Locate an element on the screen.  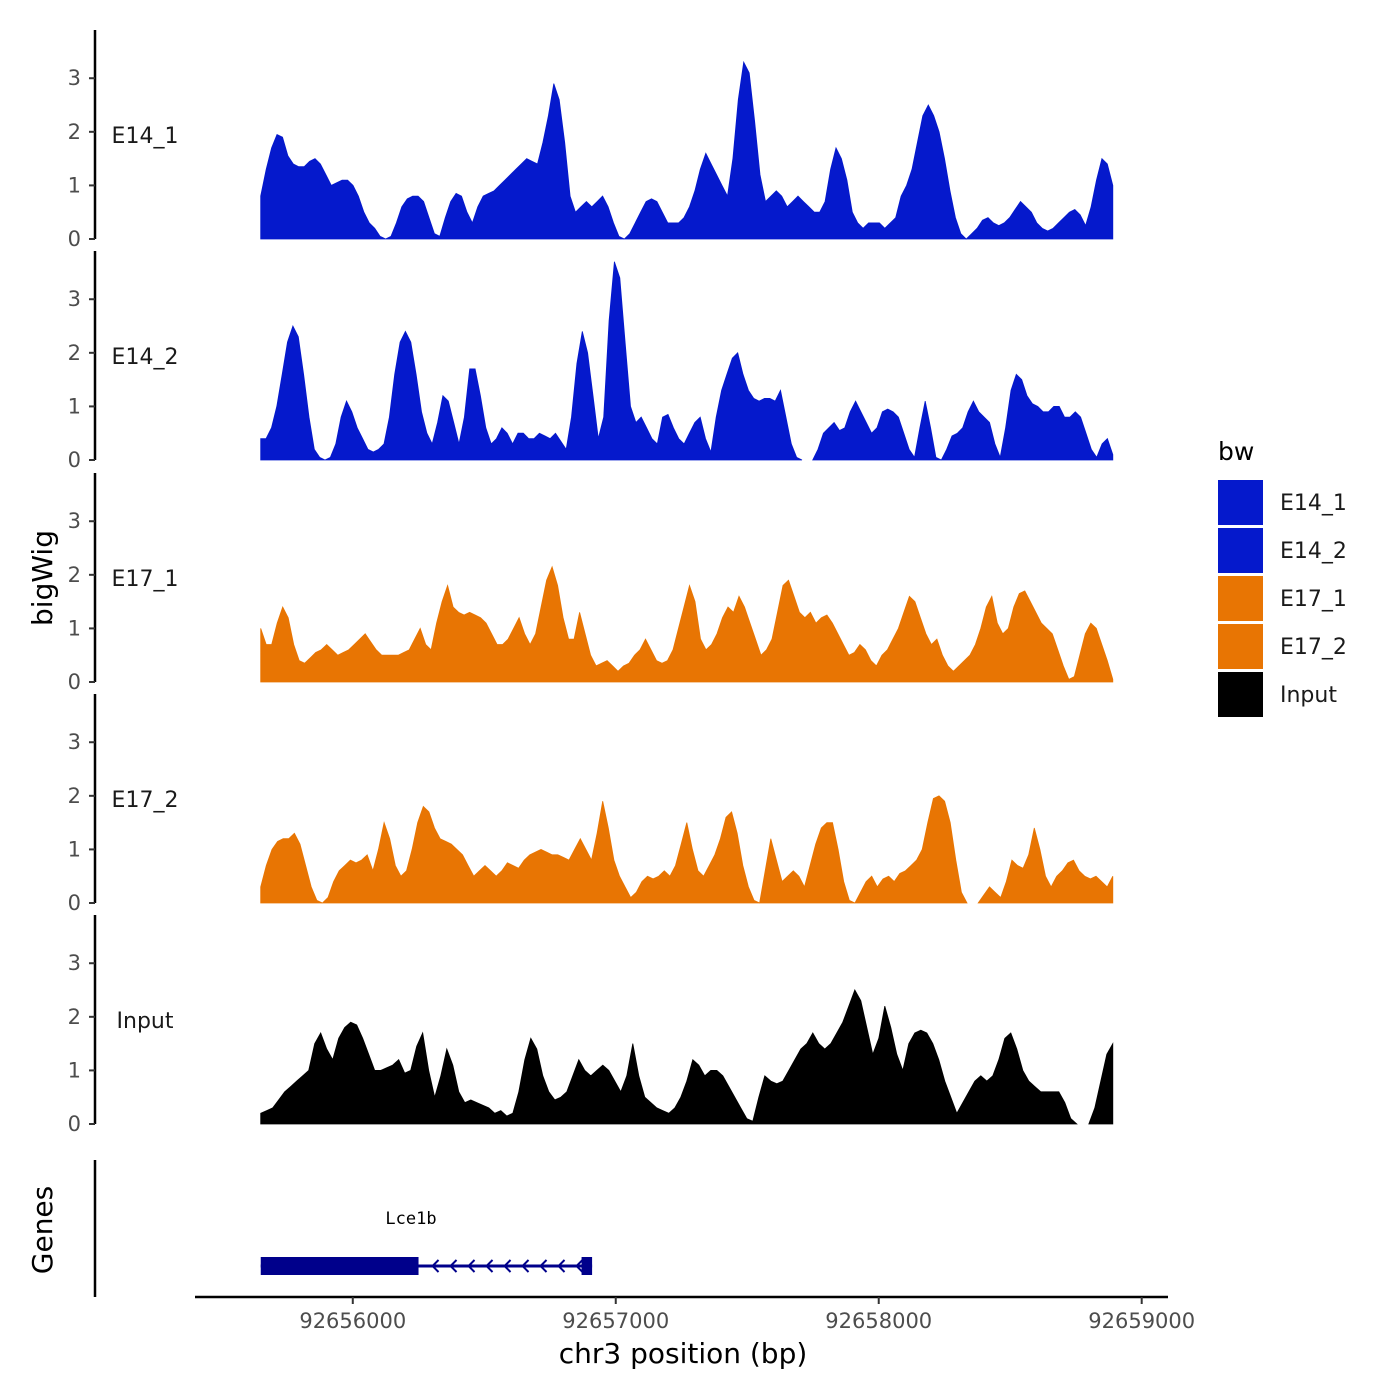
track-label: E17_1 is located at coordinates (145, 579).